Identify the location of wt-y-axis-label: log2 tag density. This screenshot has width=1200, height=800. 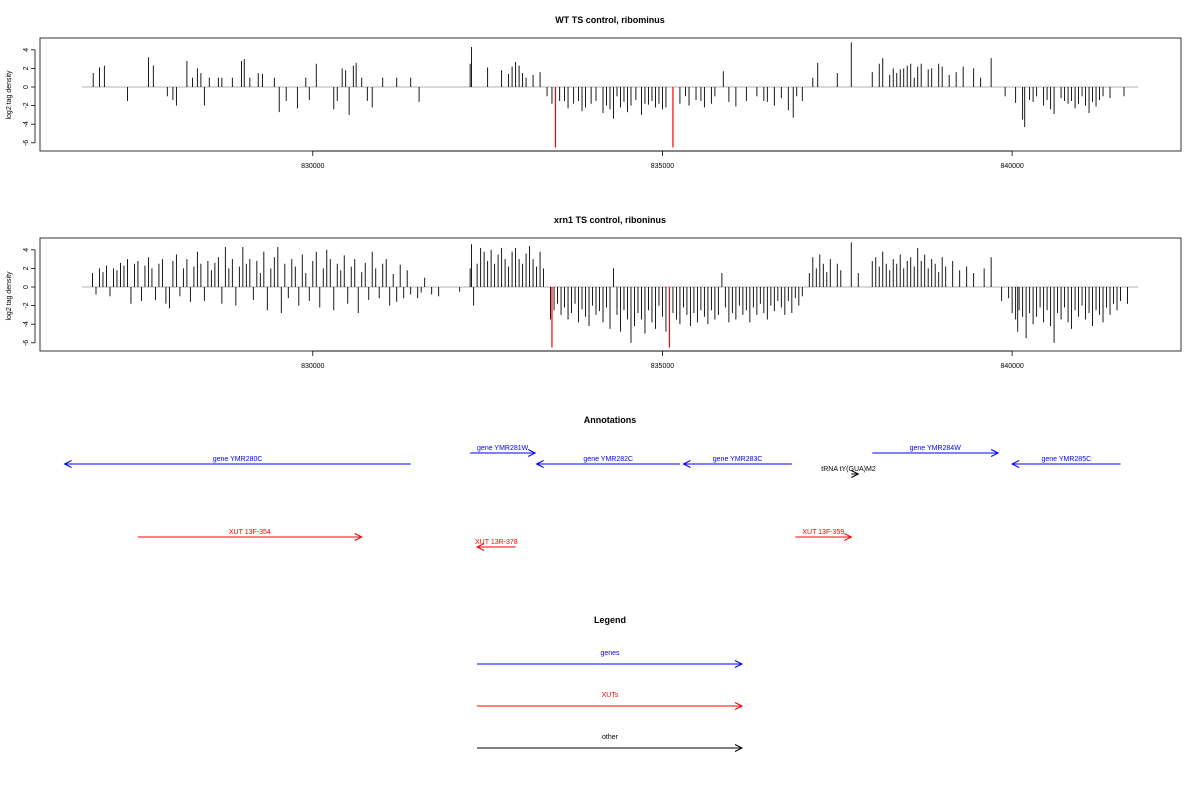
(9, 95).